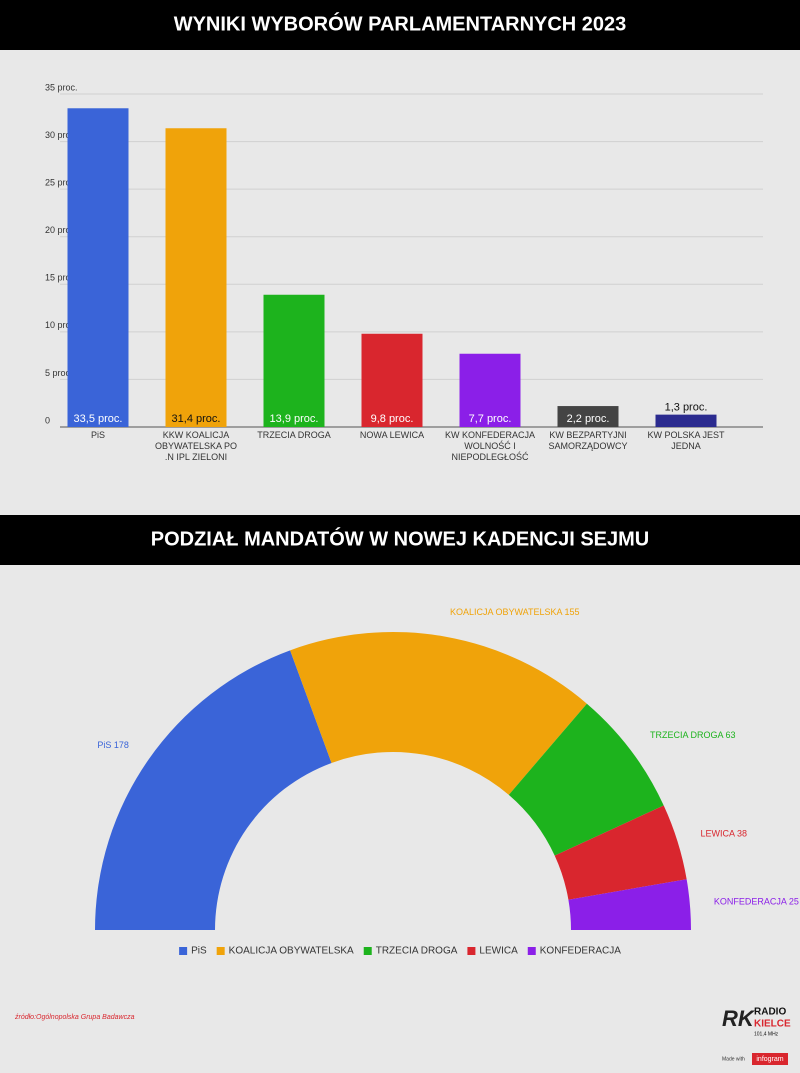  I want to click on label-name: KONFEDERACJA, so click(750, 902).